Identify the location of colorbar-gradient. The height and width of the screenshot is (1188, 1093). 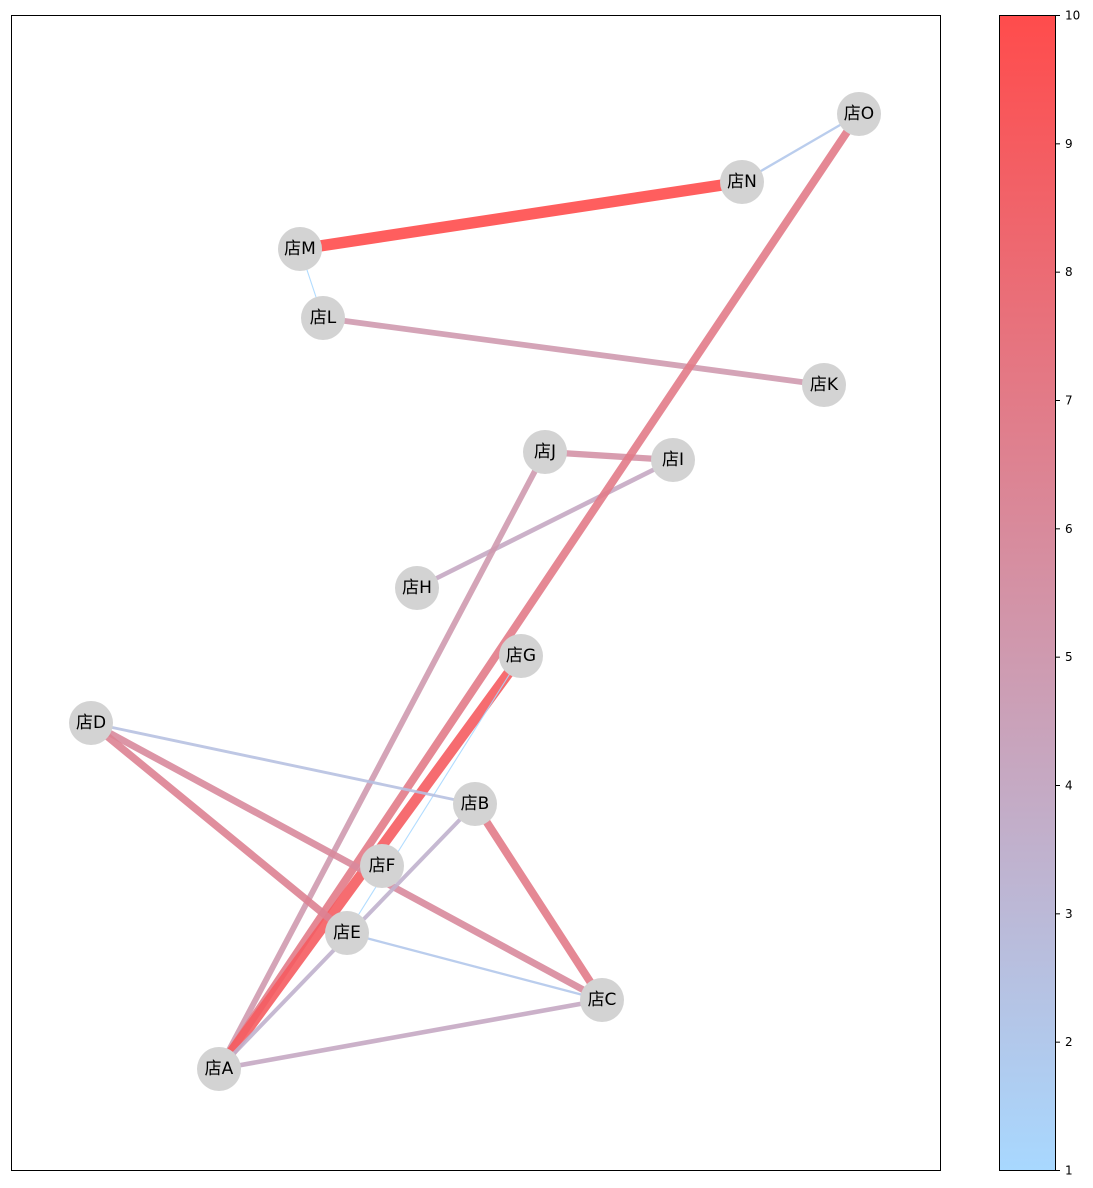
(1027, 593).